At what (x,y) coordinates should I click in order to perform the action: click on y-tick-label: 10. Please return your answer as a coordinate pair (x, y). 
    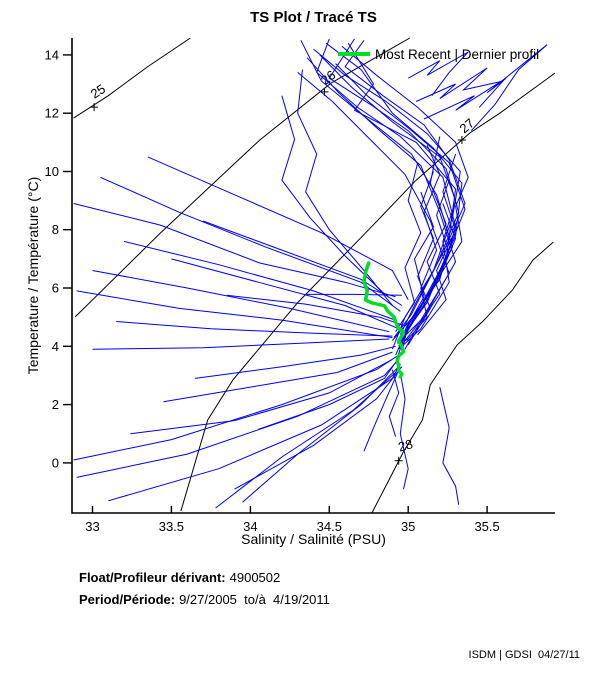
    Looking at the image, I should click on (52, 171).